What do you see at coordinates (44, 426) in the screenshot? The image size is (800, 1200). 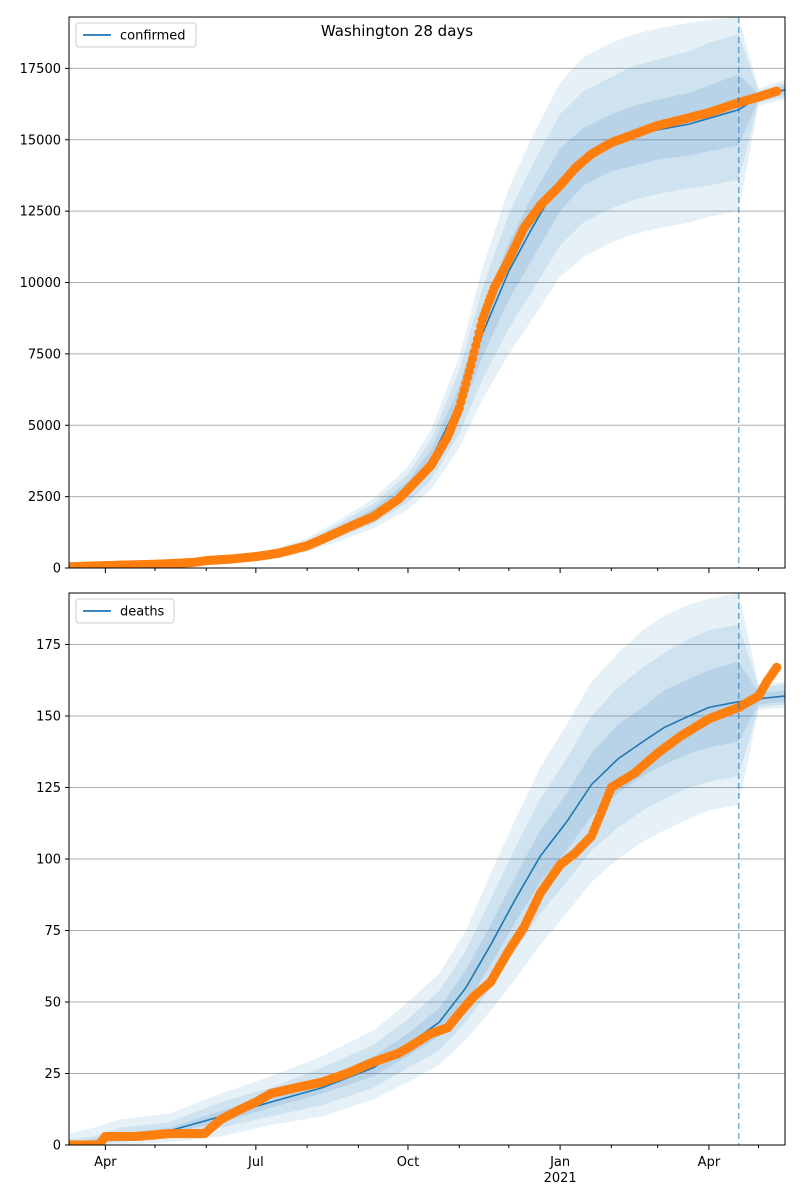 I see `confirmed-ytick-label: 5000` at bounding box center [44, 426].